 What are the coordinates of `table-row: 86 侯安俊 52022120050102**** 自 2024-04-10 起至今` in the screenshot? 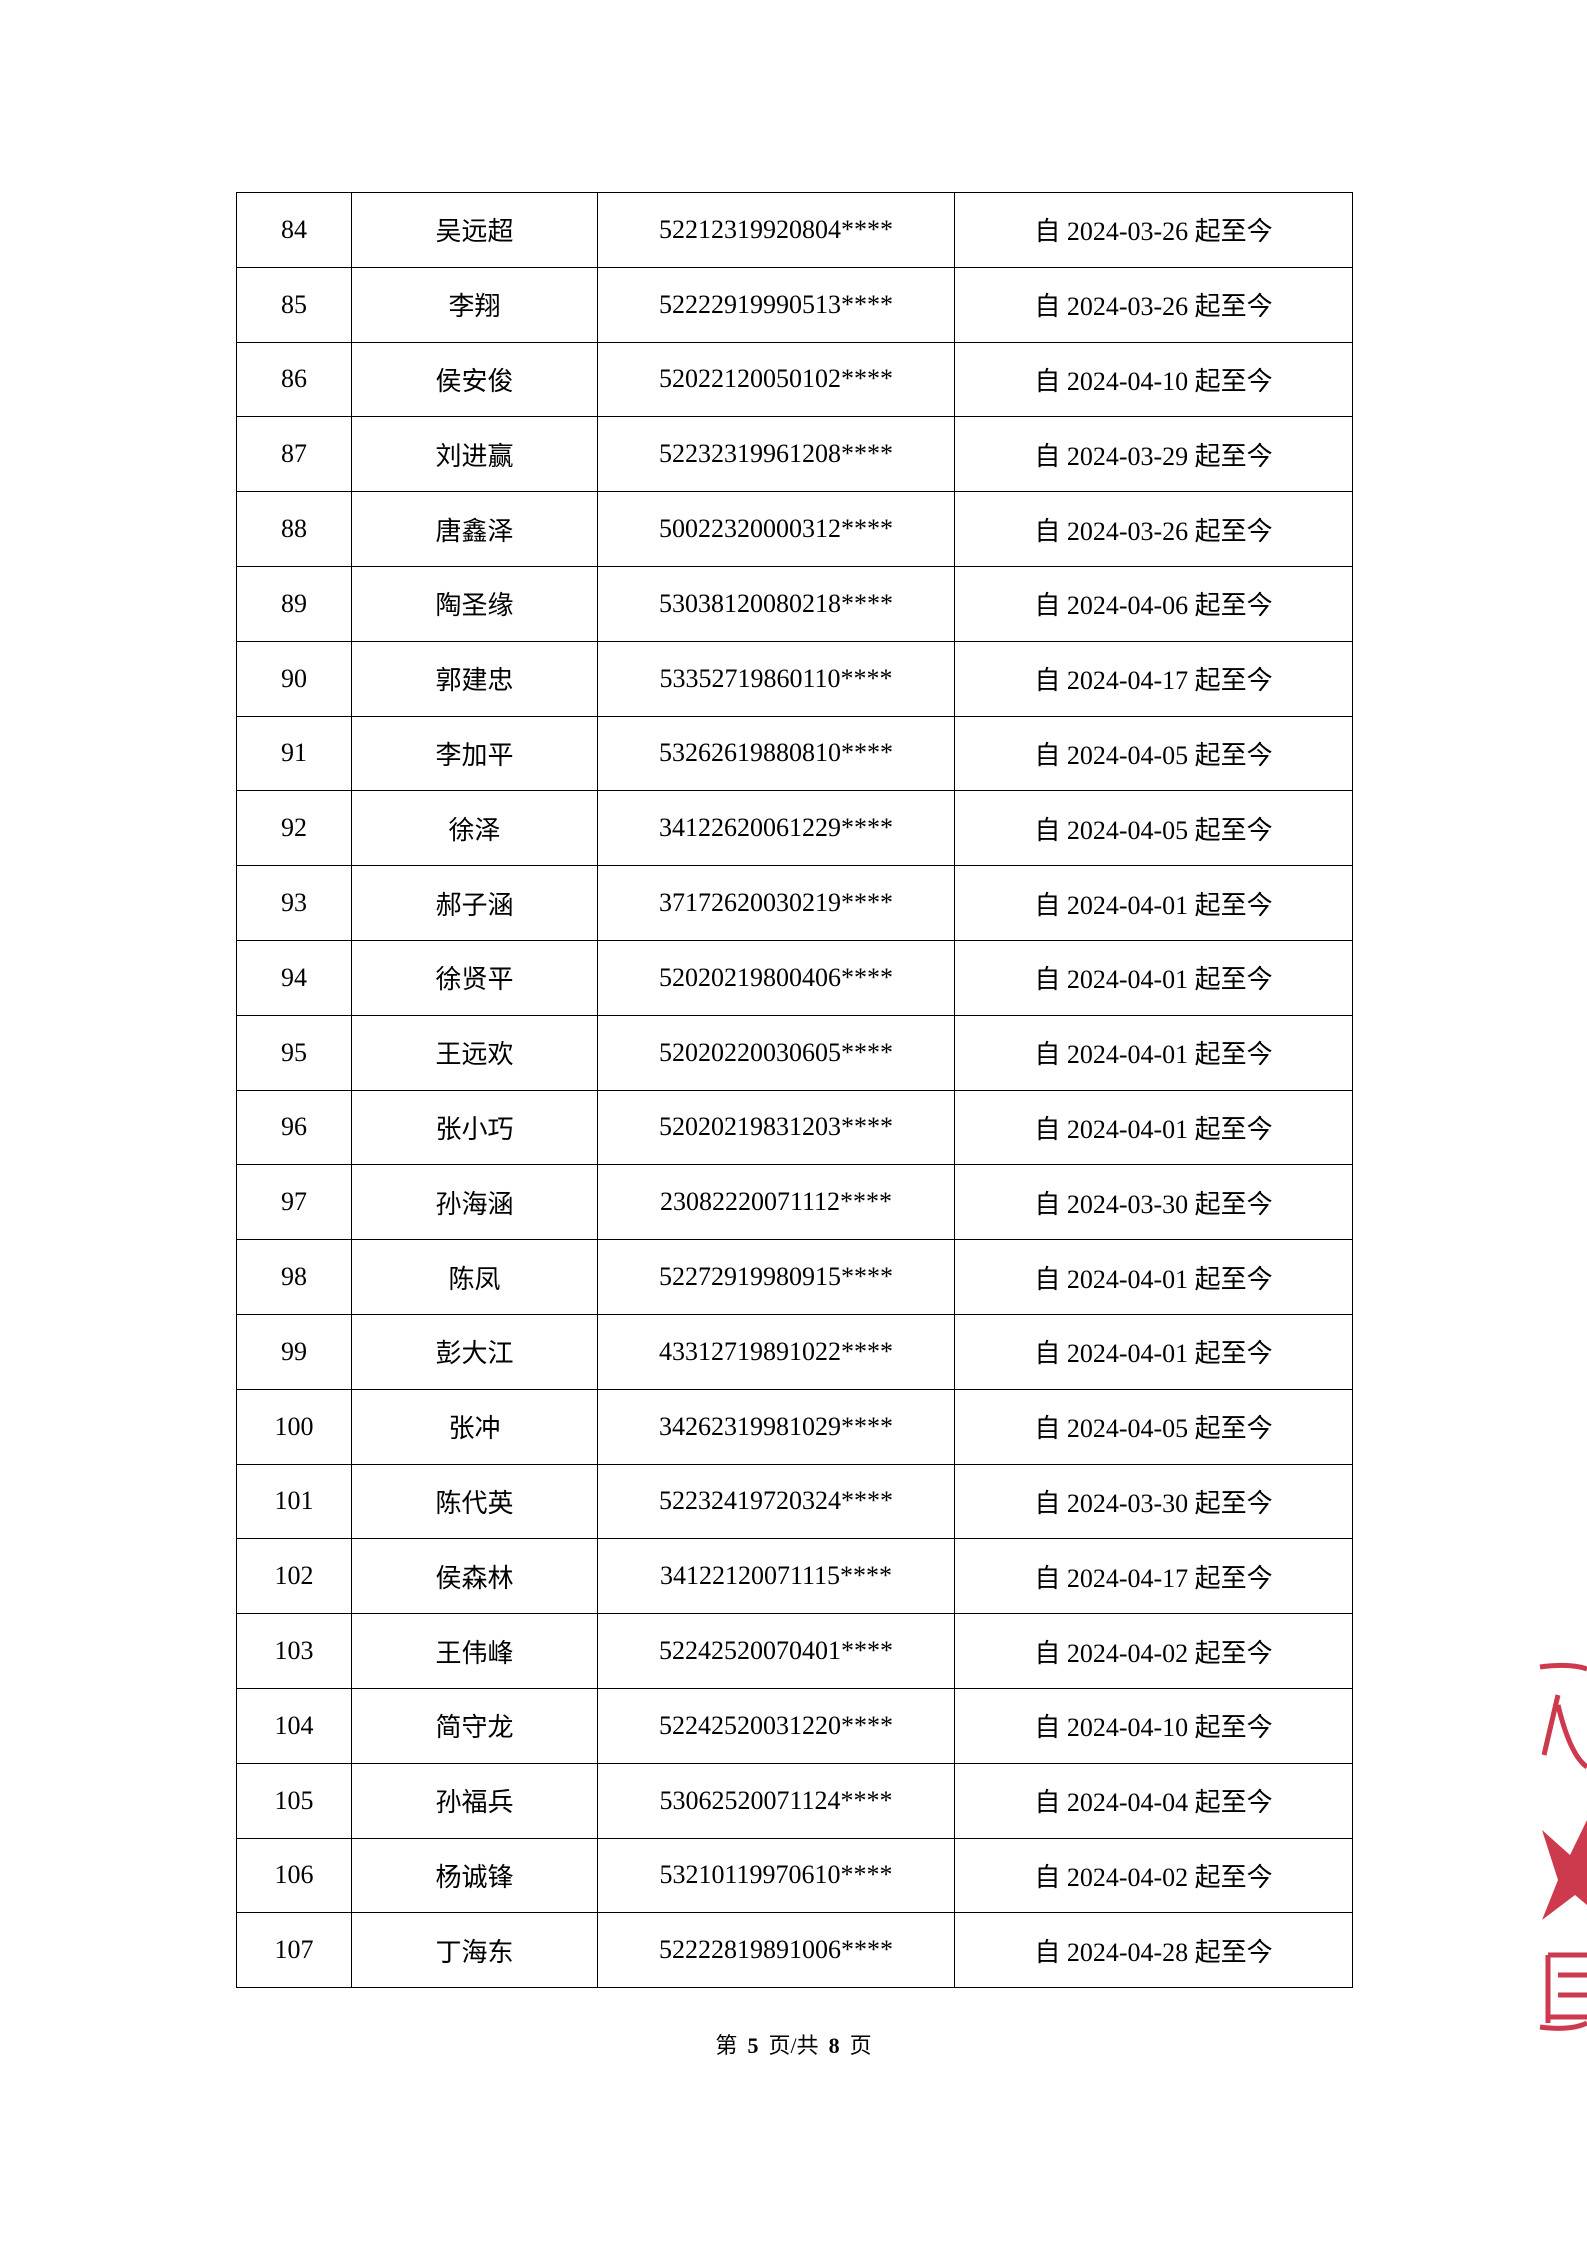 It's located at (794, 379).